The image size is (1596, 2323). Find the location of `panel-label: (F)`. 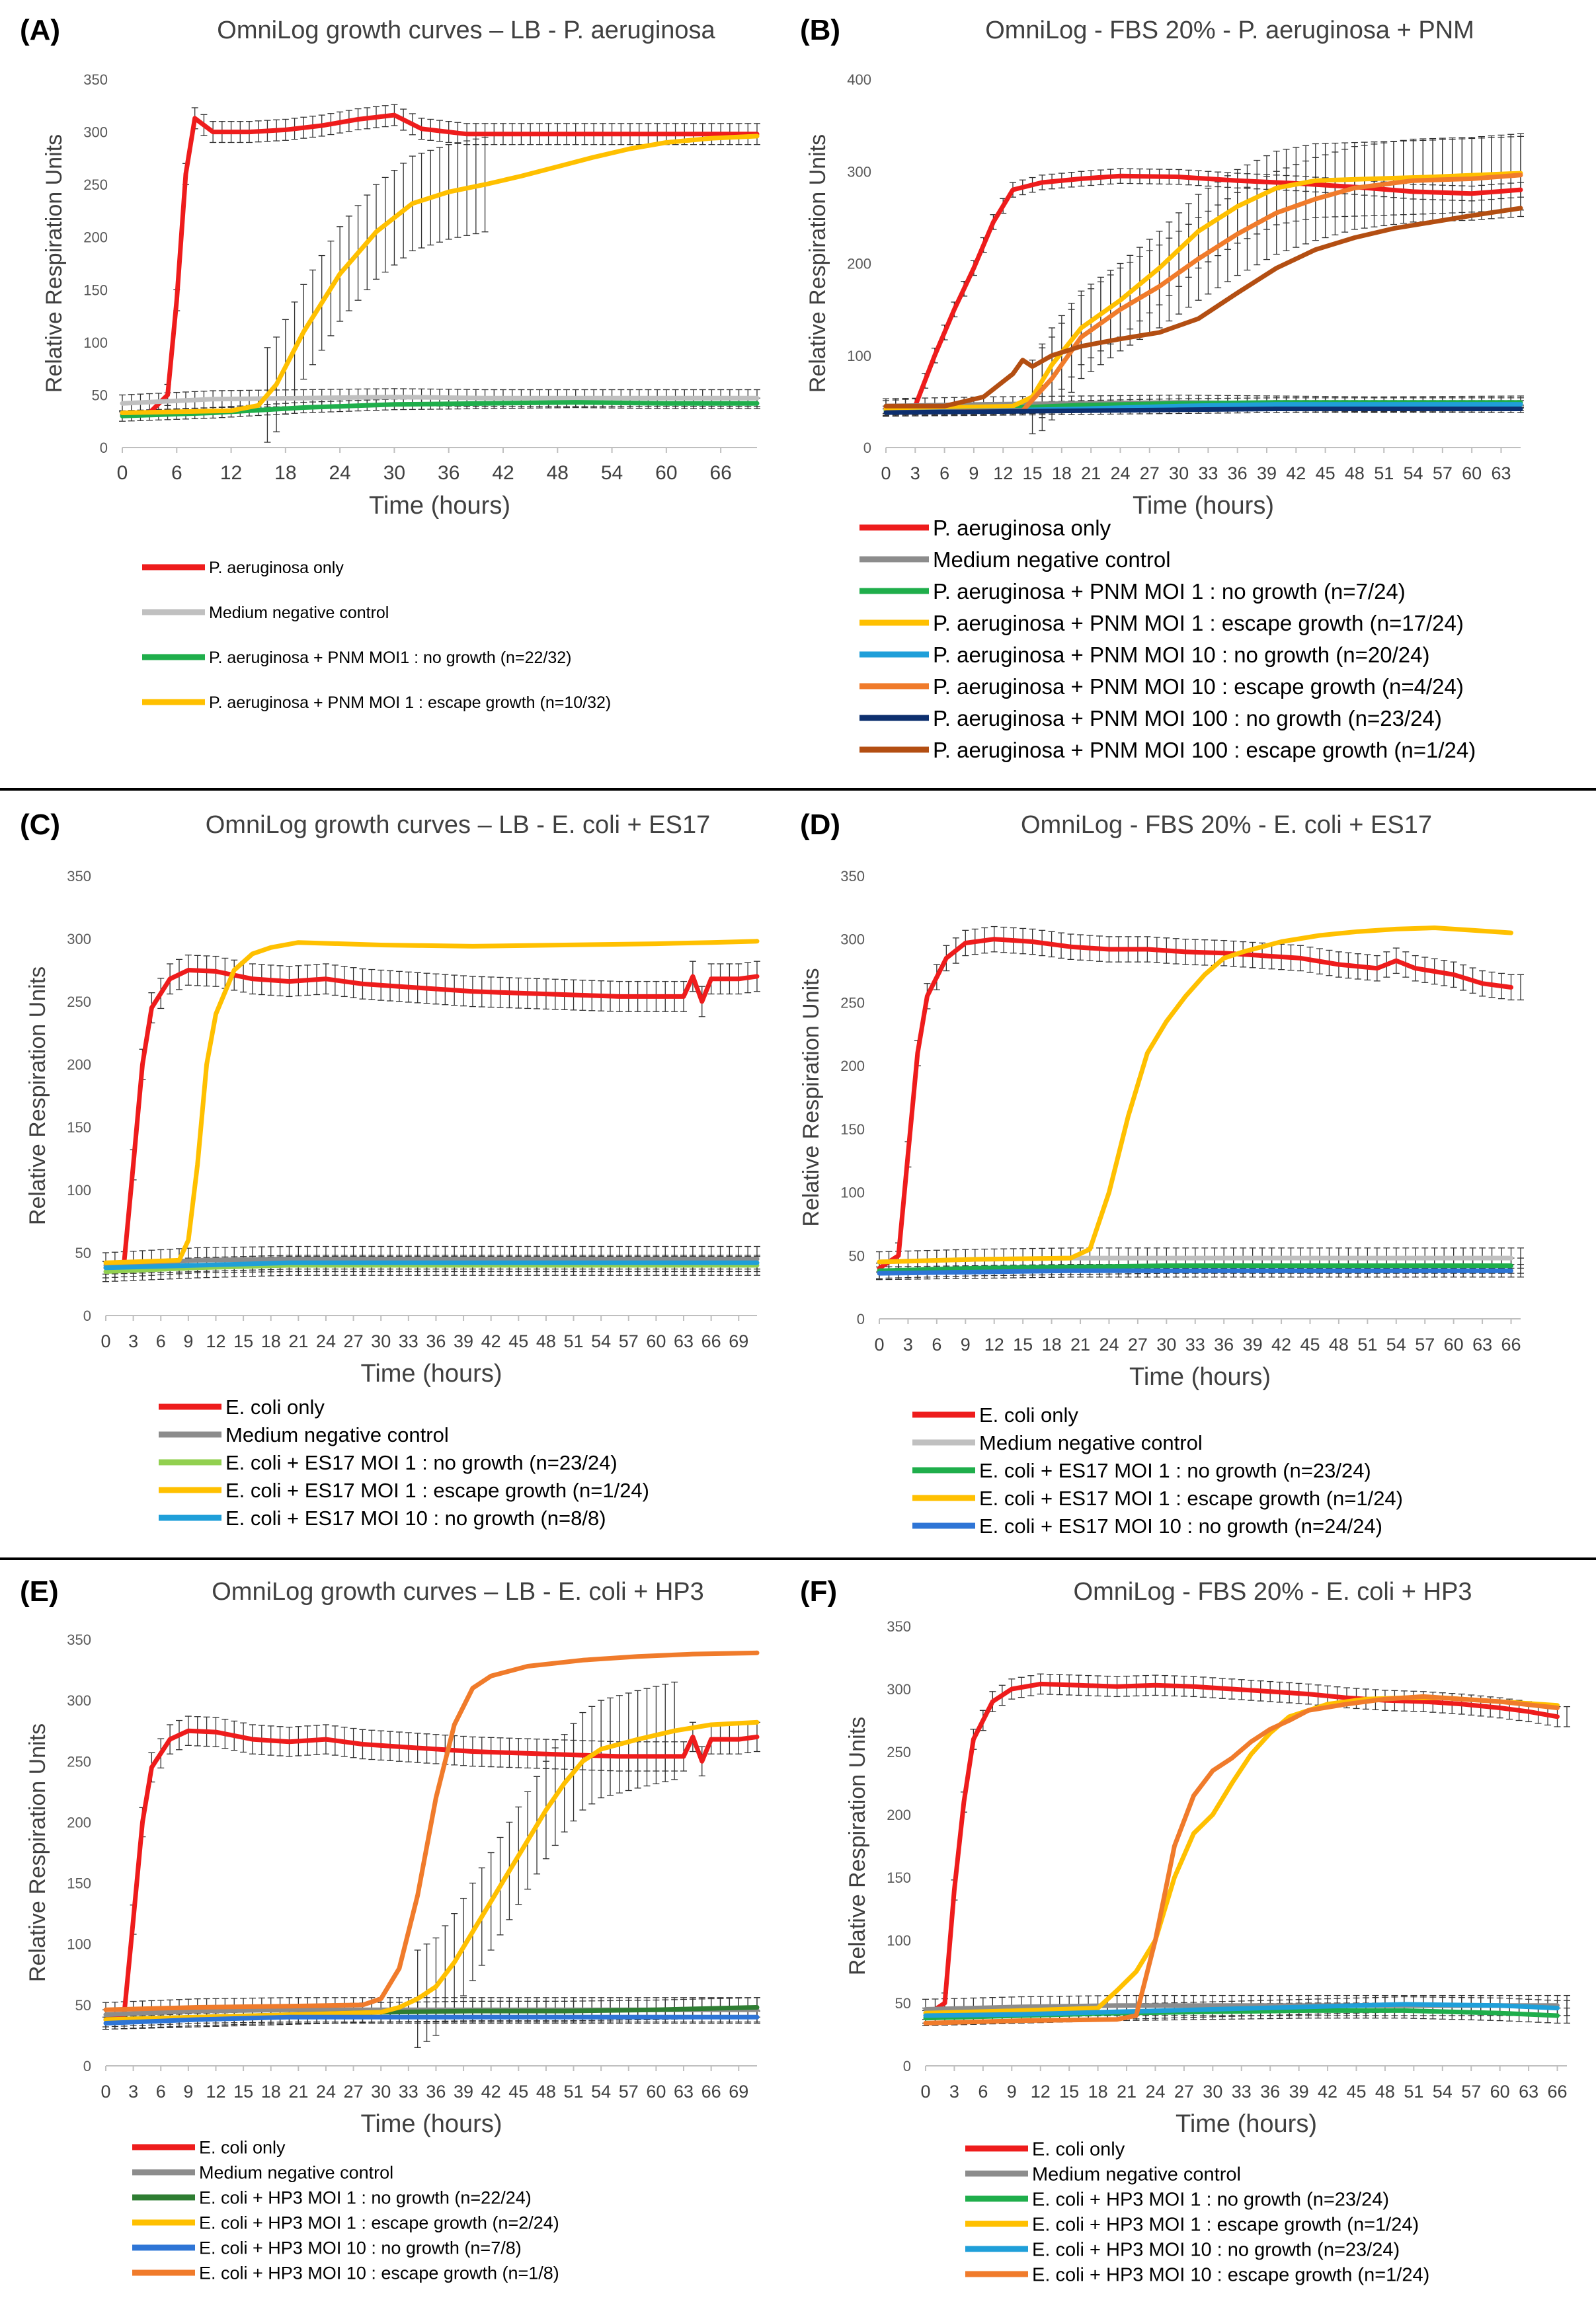

panel-label: (F) is located at coordinates (818, 1592).